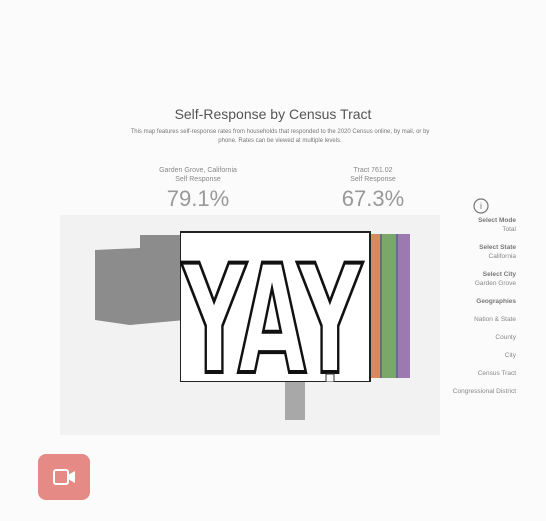 Image resolution: width=546 pixels, height=521 pixels. What do you see at coordinates (510, 355) in the screenshot?
I see `geo-option: City` at bounding box center [510, 355].